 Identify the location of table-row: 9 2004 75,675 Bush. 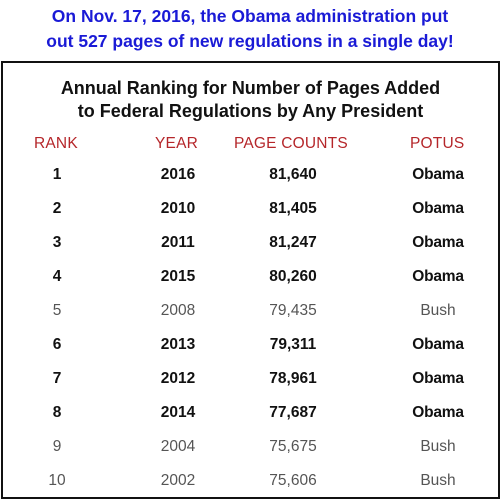
(250, 447).